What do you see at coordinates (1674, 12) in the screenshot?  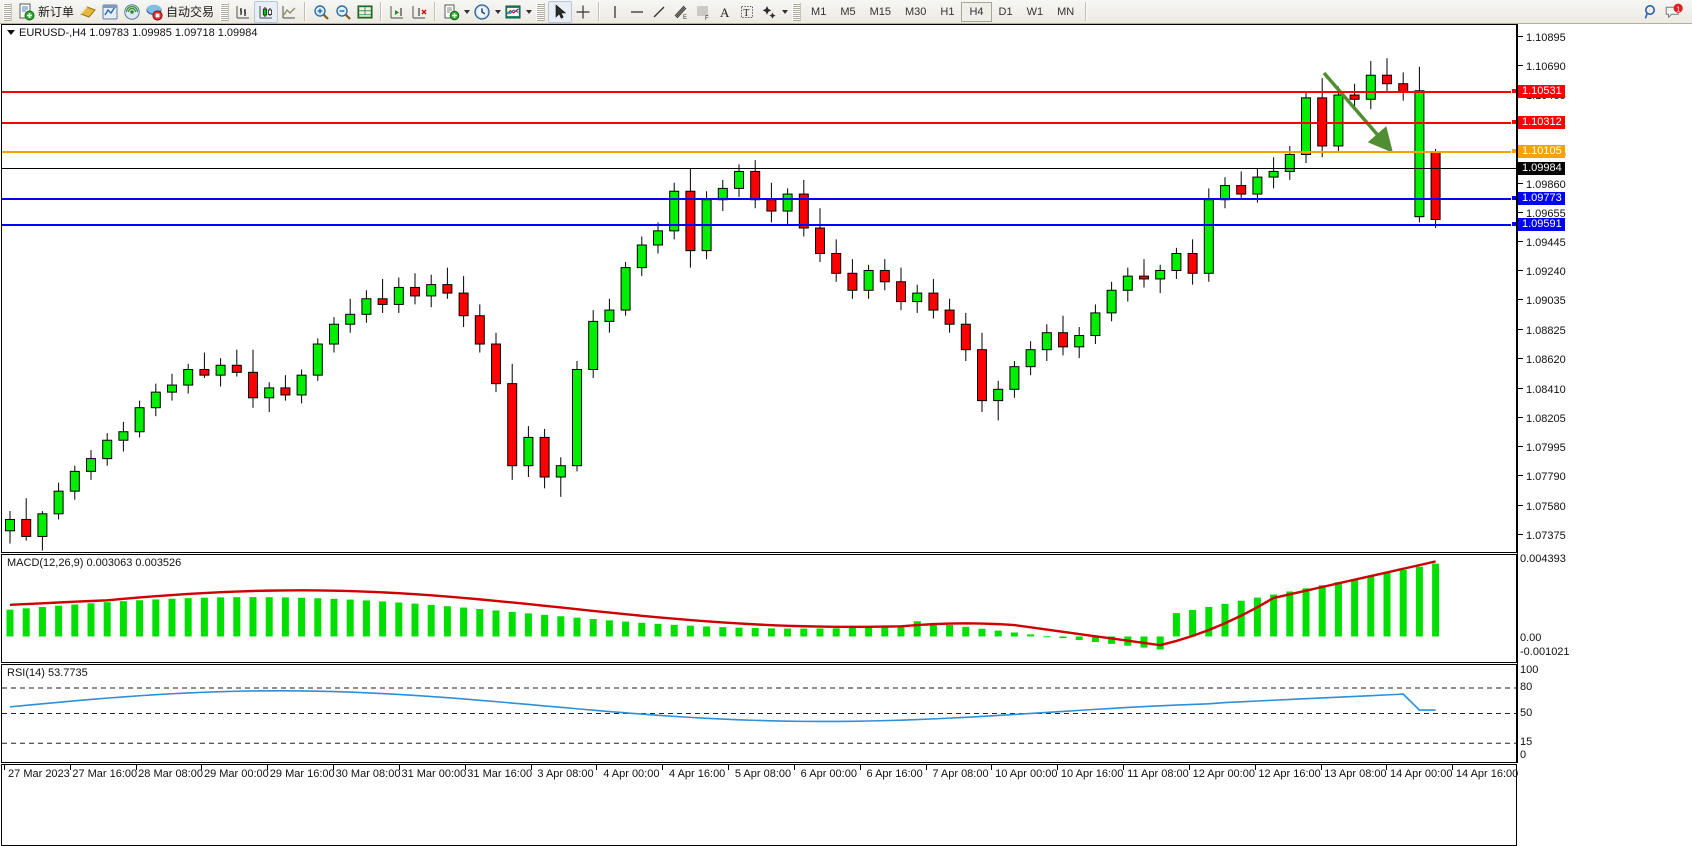 I see `notification-icon: 1` at bounding box center [1674, 12].